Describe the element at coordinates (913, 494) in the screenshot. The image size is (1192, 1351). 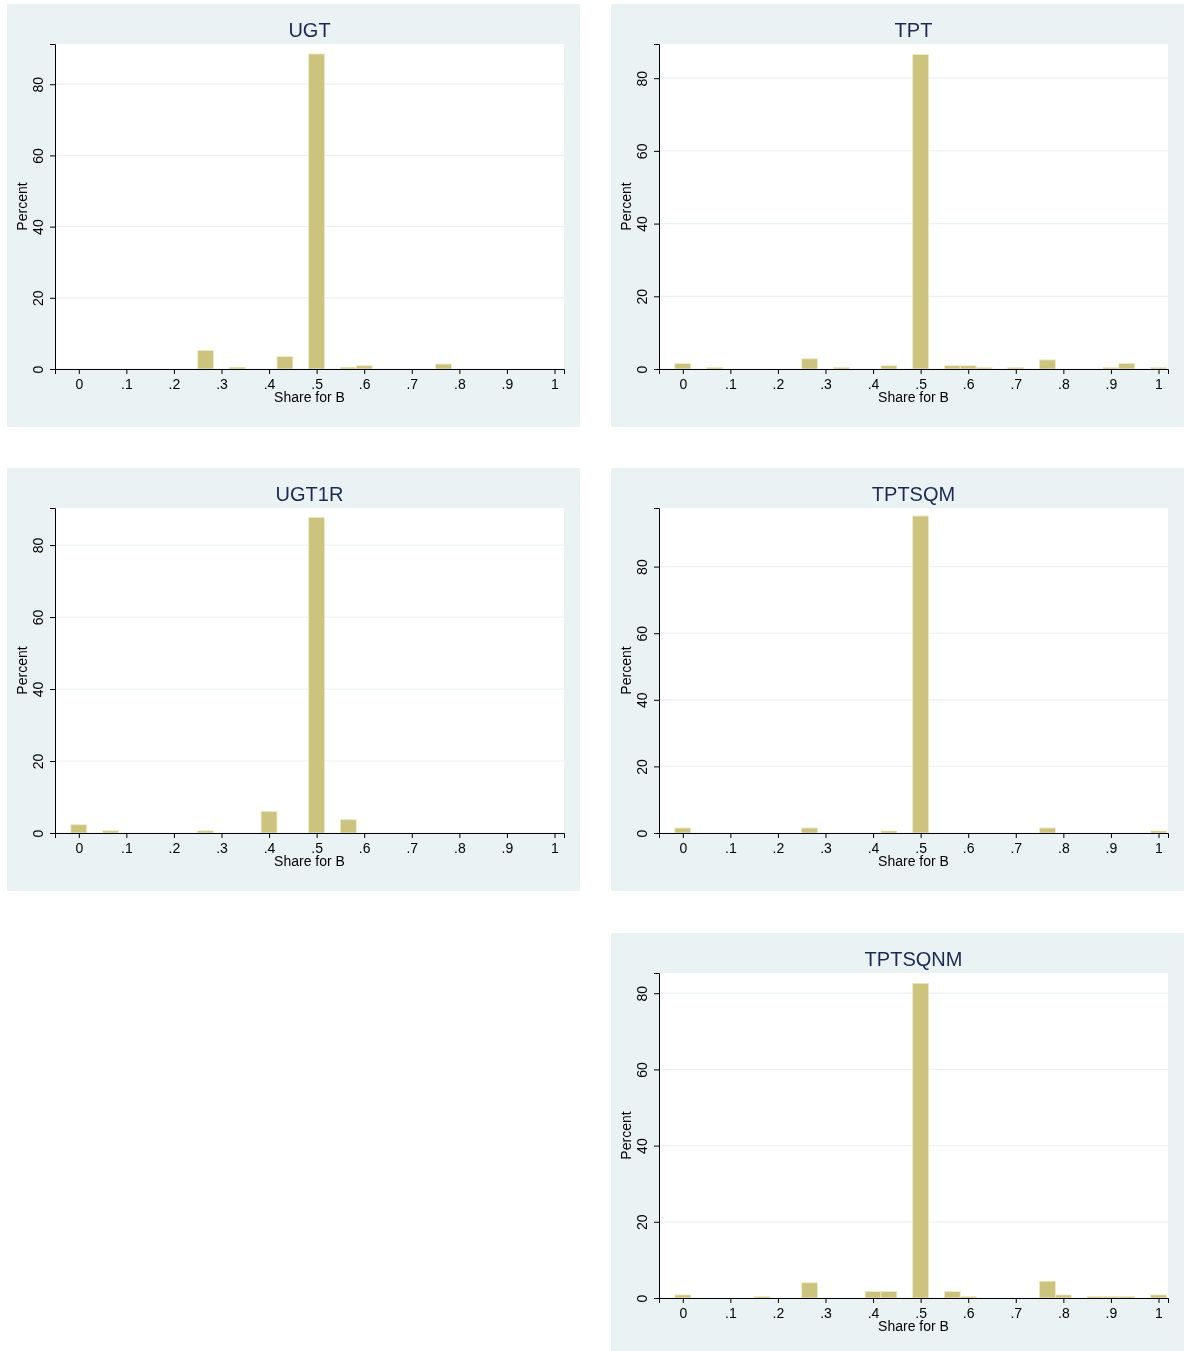
I see `chart-title: TPTSQM` at that location.